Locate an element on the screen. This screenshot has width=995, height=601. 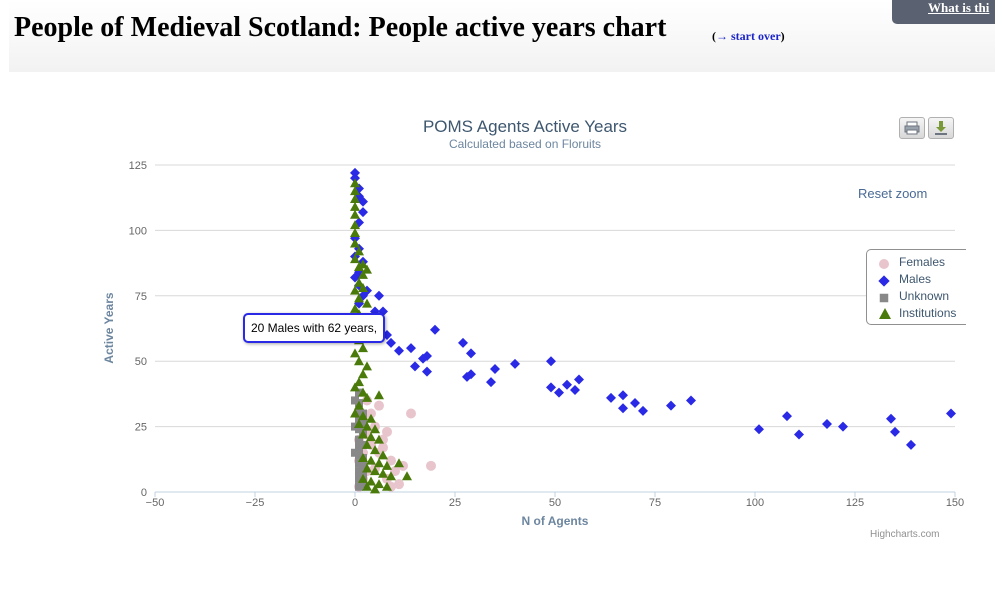
x-tick-label: 75 is located at coordinates (655, 503).